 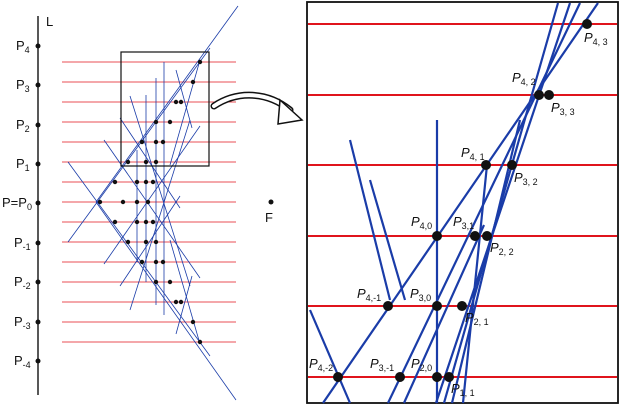 What do you see at coordinates (257, 108) in the screenshot?
I see `zoom-arrow` at bounding box center [257, 108].